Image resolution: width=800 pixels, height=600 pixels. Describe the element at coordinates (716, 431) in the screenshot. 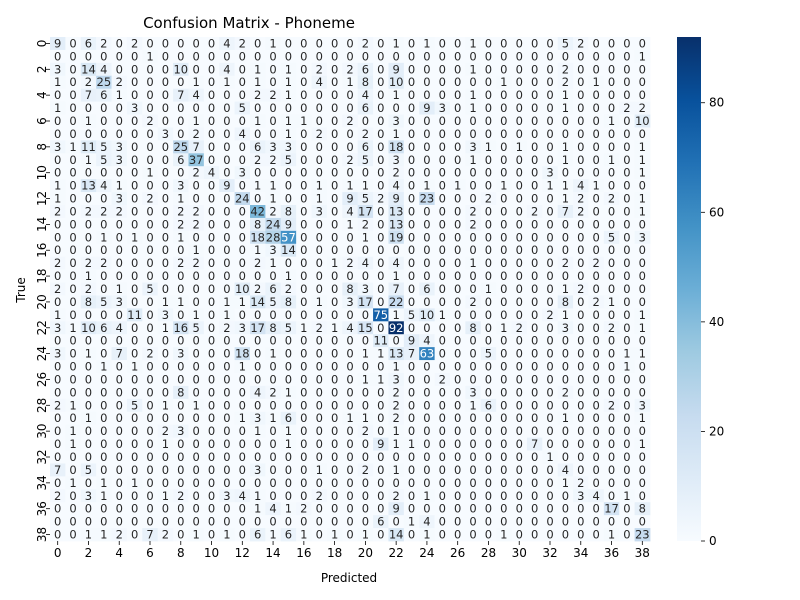

I see `colorbar-tick-label: 20` at that location.